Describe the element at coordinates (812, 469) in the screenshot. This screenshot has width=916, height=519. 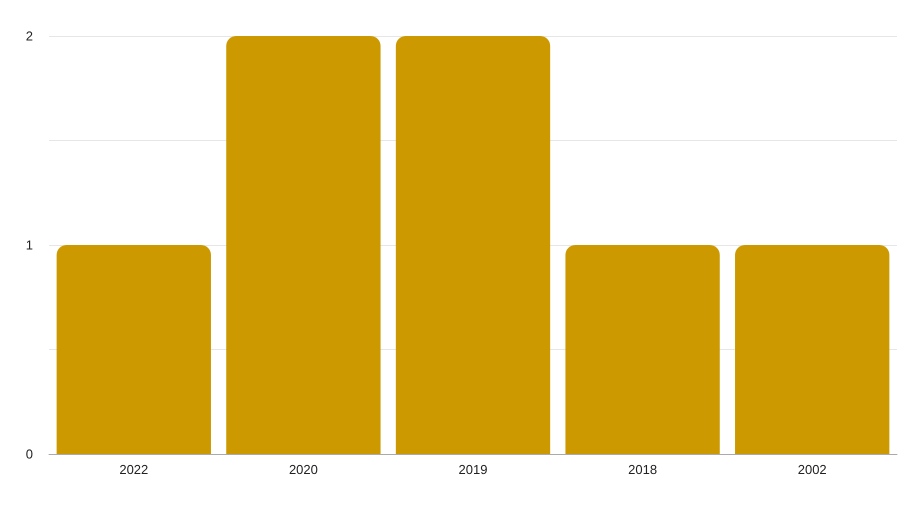
I see `x-tick-label: 2002` at that location.